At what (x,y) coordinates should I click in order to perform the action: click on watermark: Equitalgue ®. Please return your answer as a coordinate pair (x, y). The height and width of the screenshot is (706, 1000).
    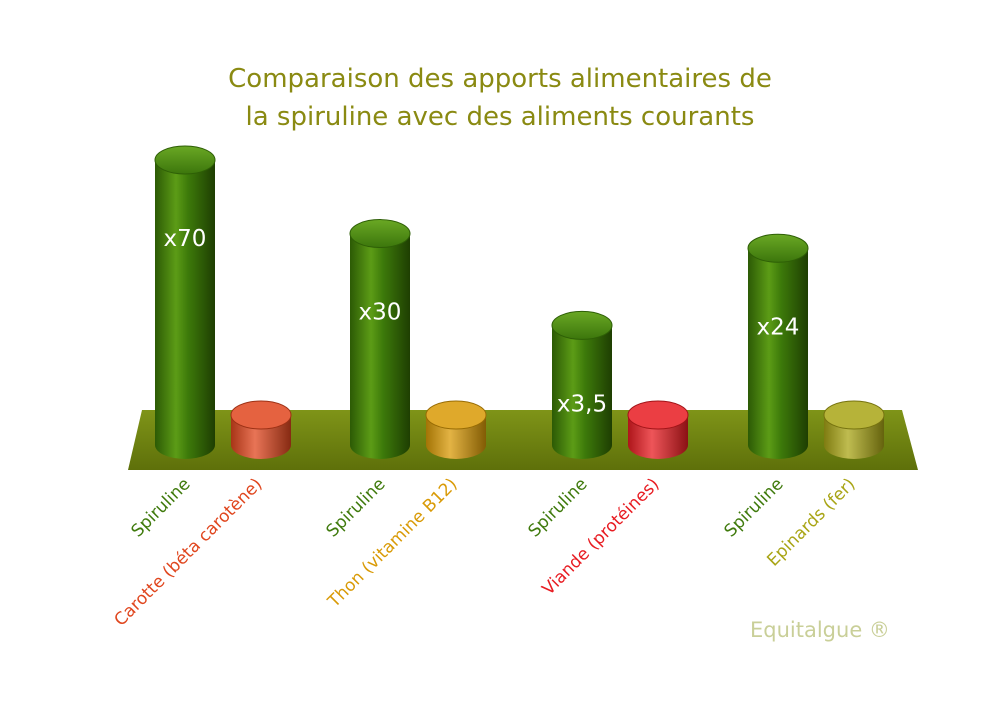
    Looking at the image, I should click on (820, 630).